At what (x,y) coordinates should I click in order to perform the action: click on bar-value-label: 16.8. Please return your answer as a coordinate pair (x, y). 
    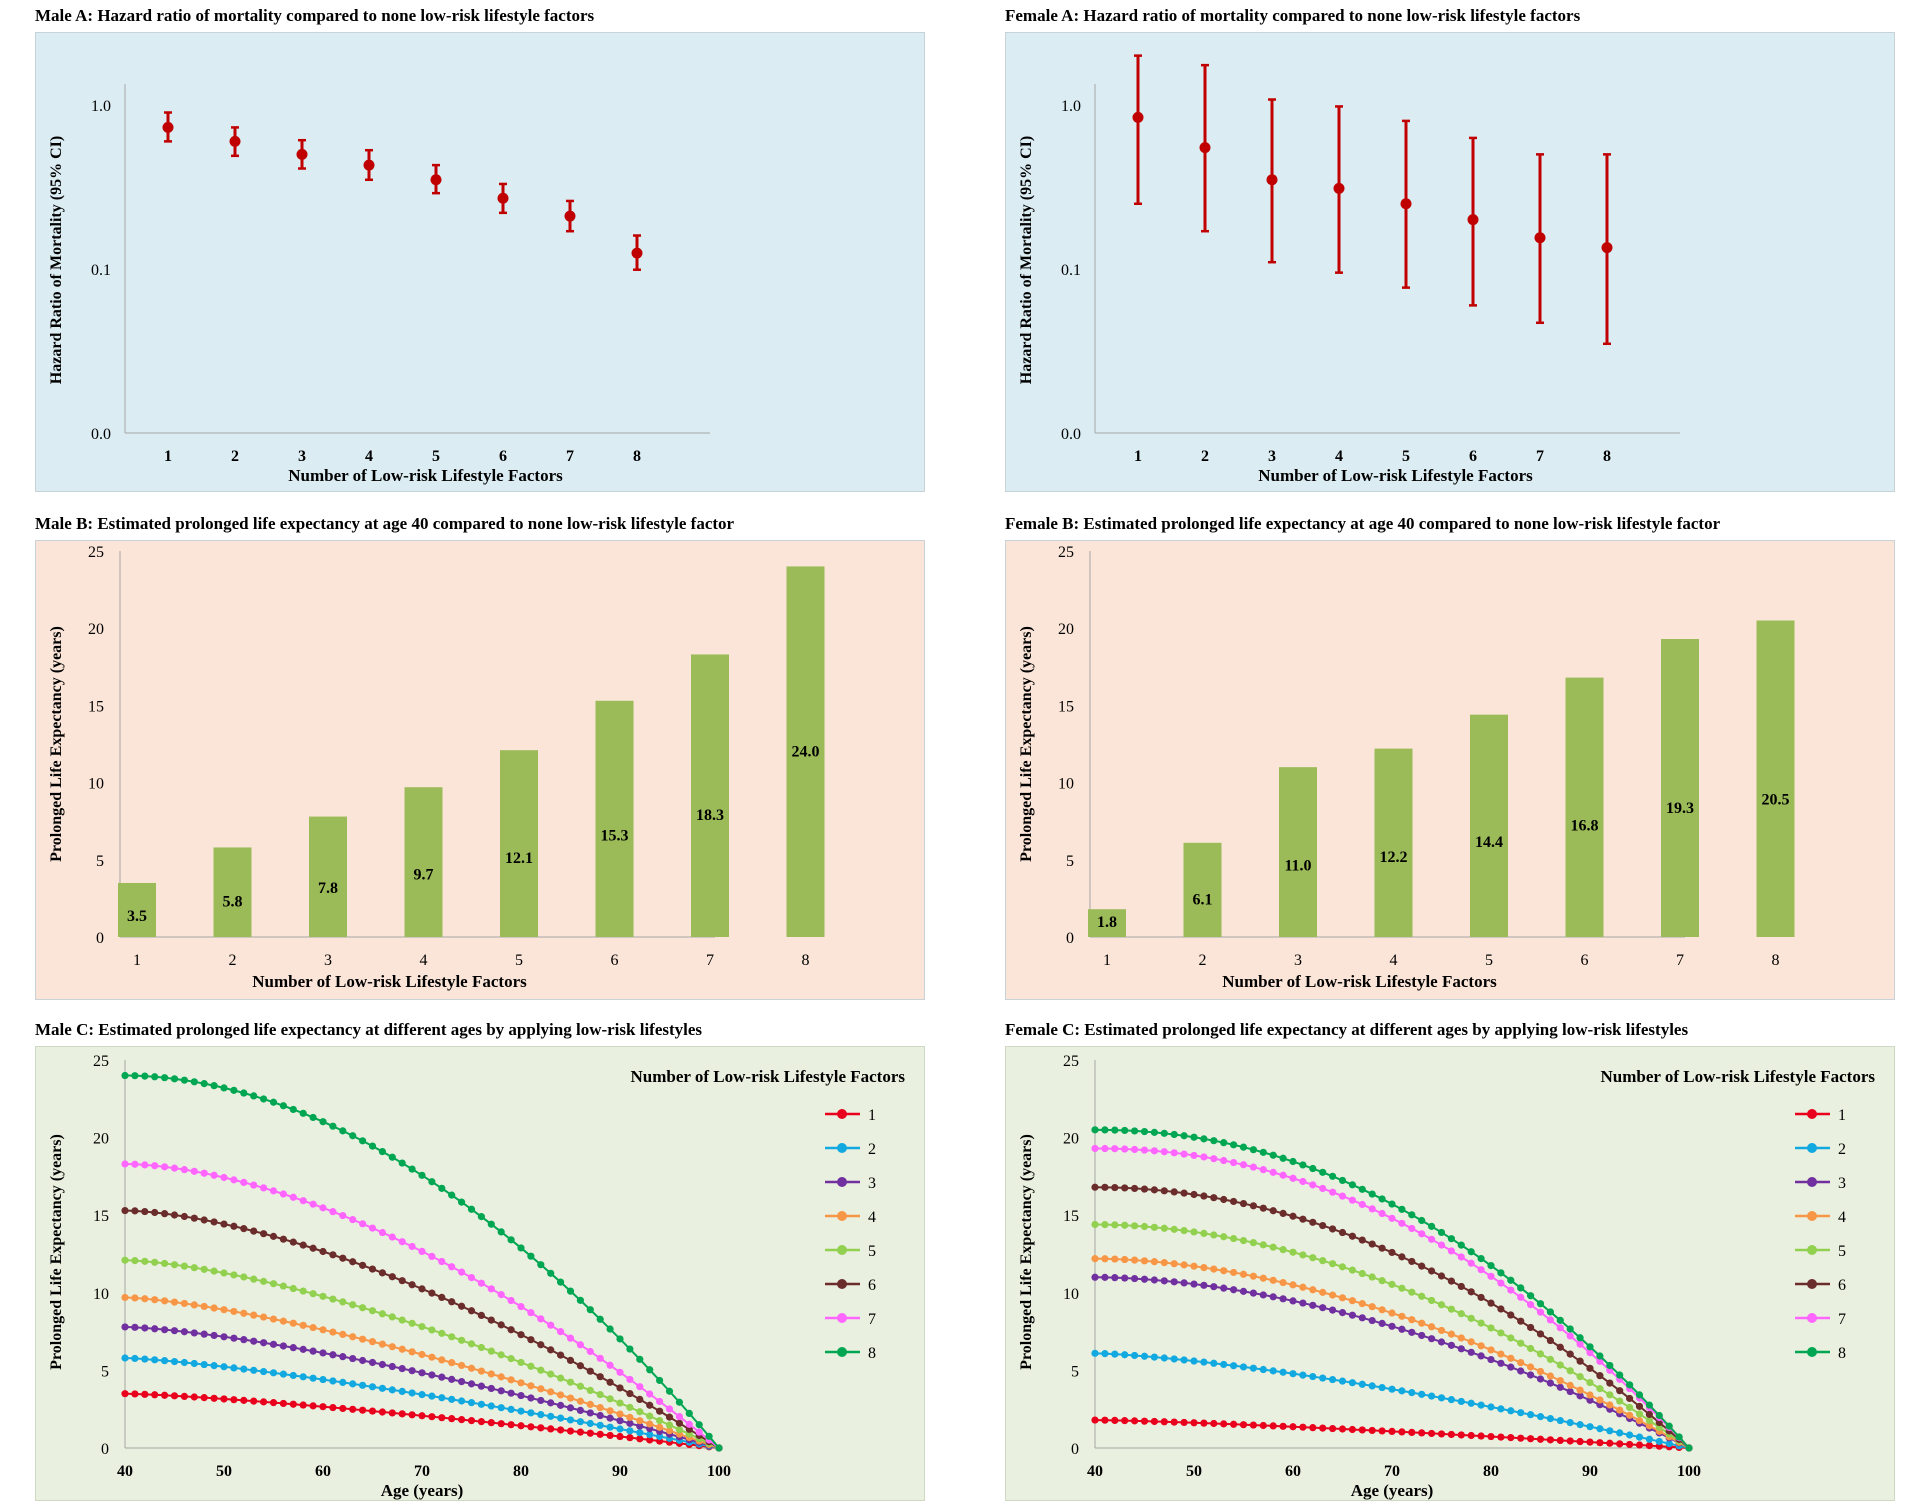
    Looking at the image, I should click on (1585, 825).